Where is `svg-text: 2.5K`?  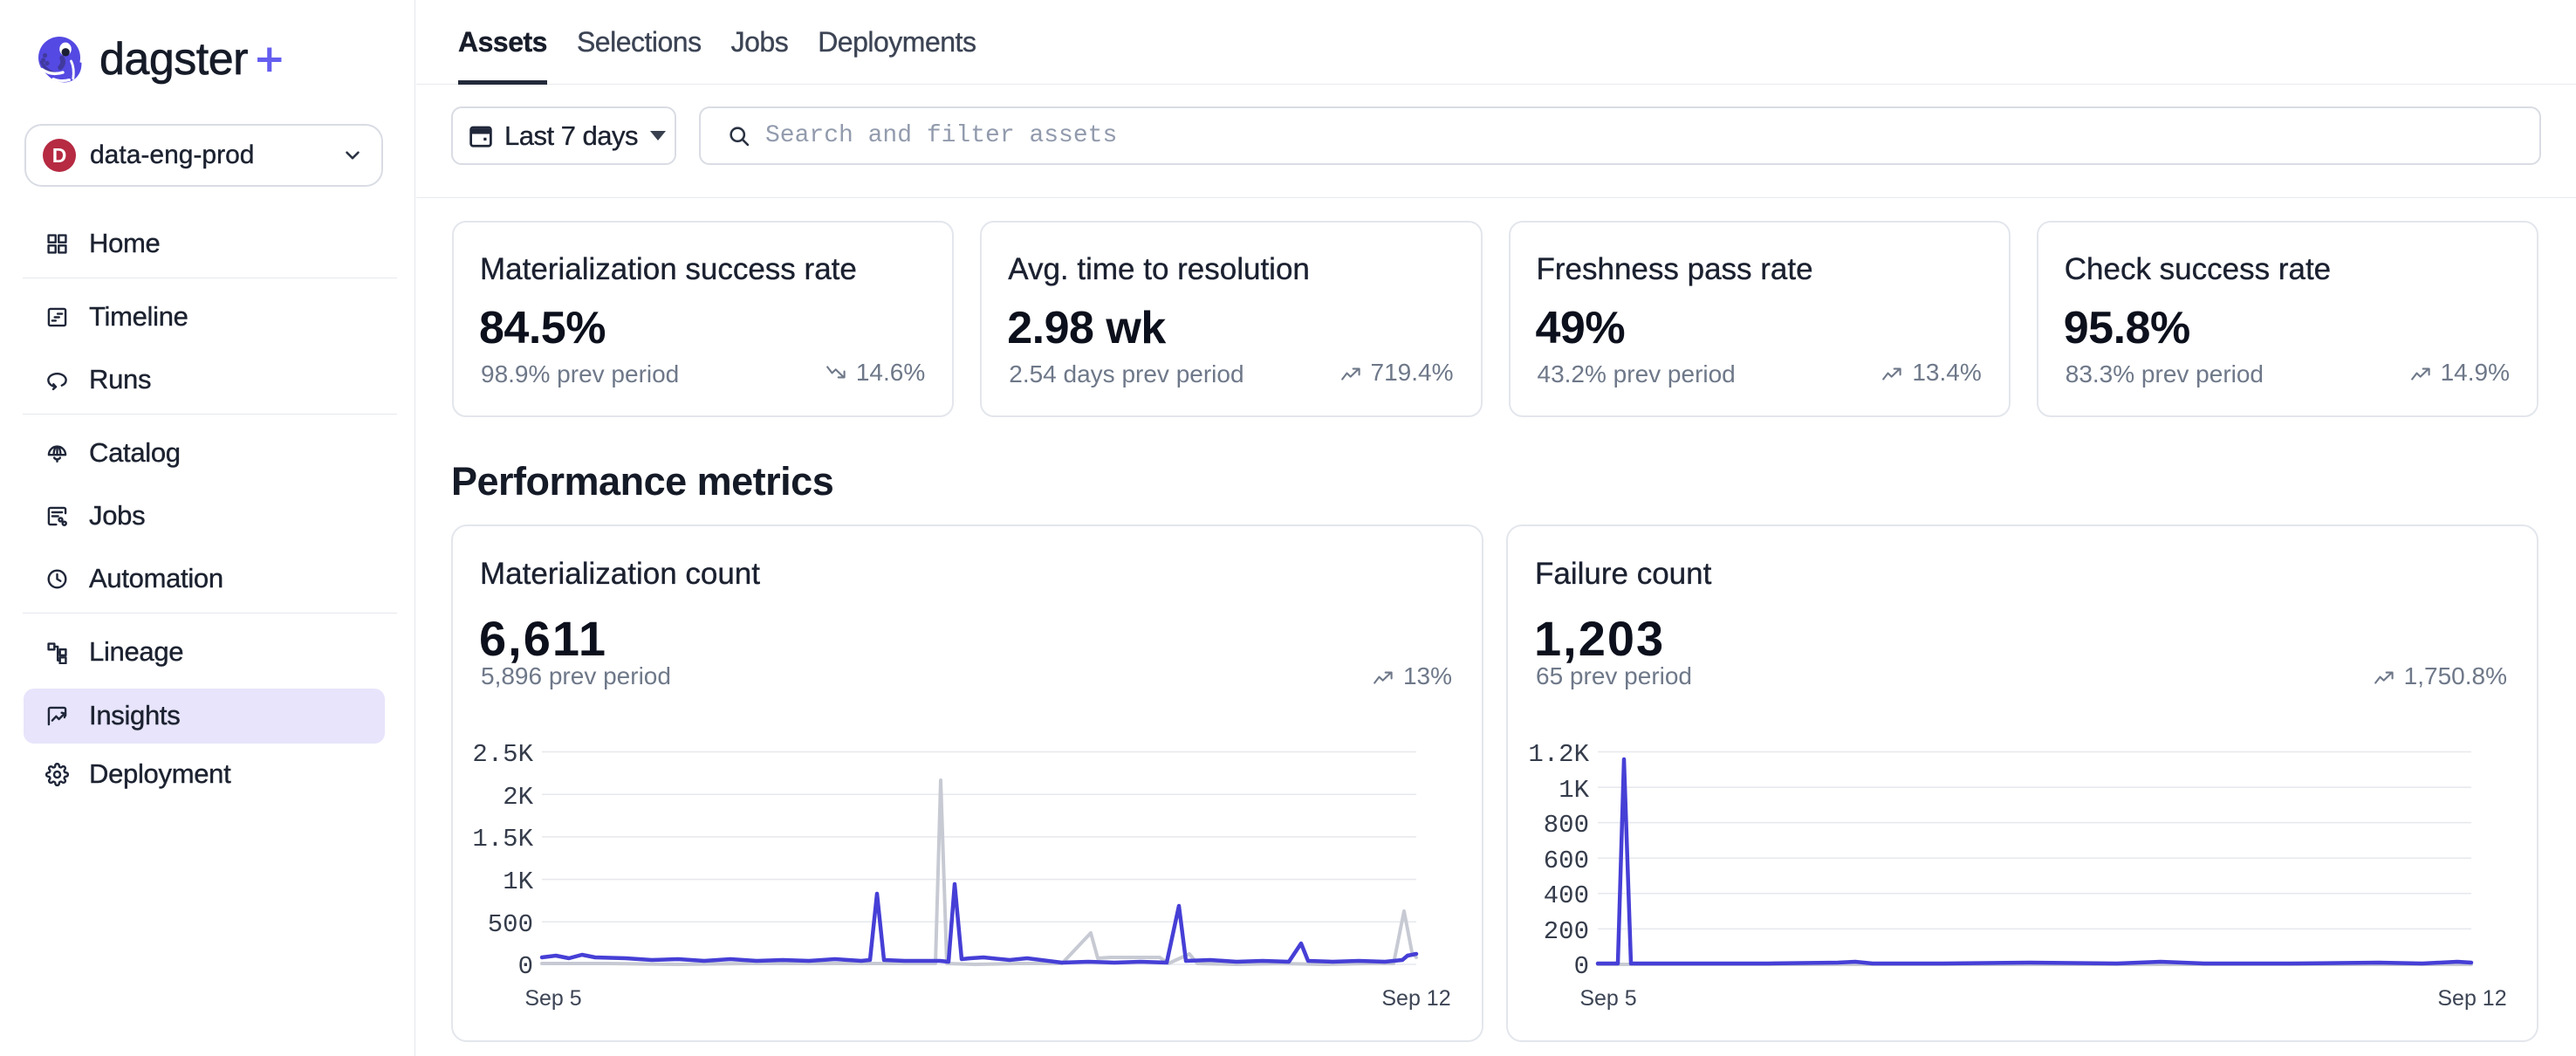 svg-text: 2.5K is located at coordinates (502, 754).